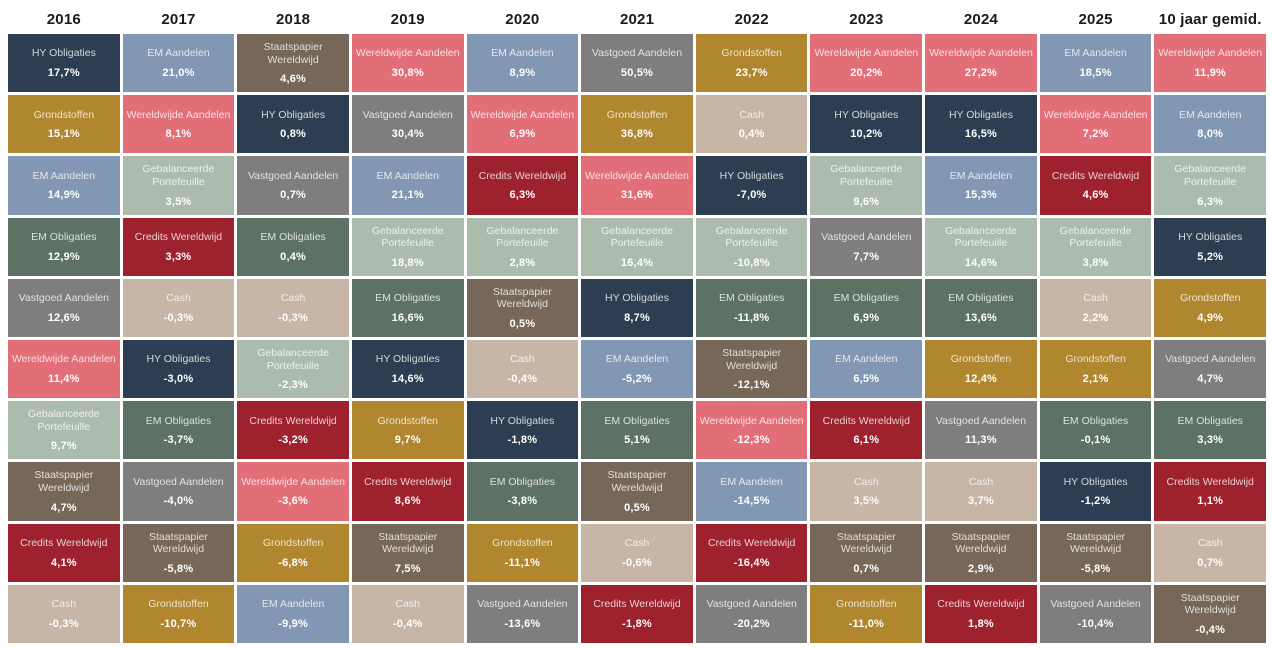 The image size is (1272, 648). I want to click on return-value: -16,4%, so click(751, 562).